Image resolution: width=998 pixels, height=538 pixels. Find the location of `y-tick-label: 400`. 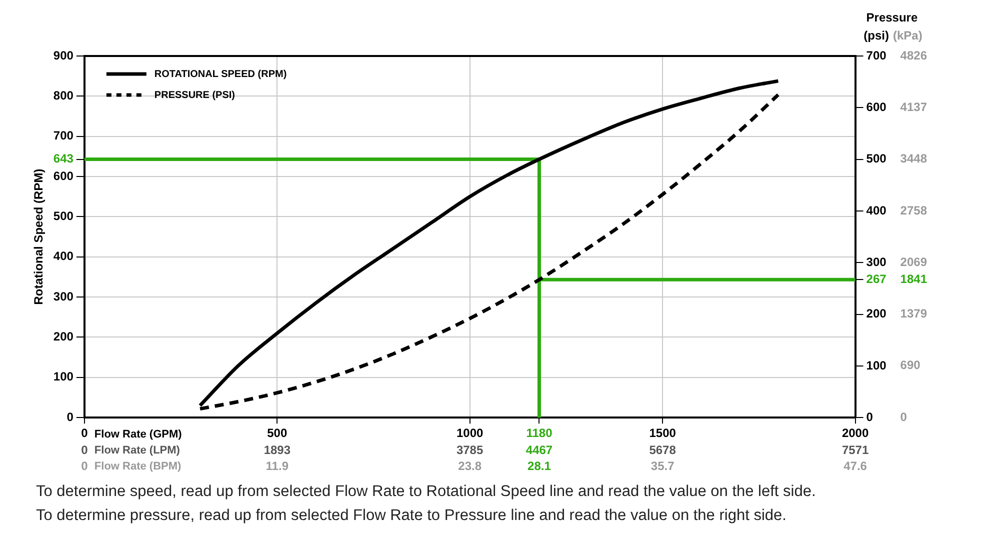

y-tick-label: 400 is located at coordinates (63, 256).